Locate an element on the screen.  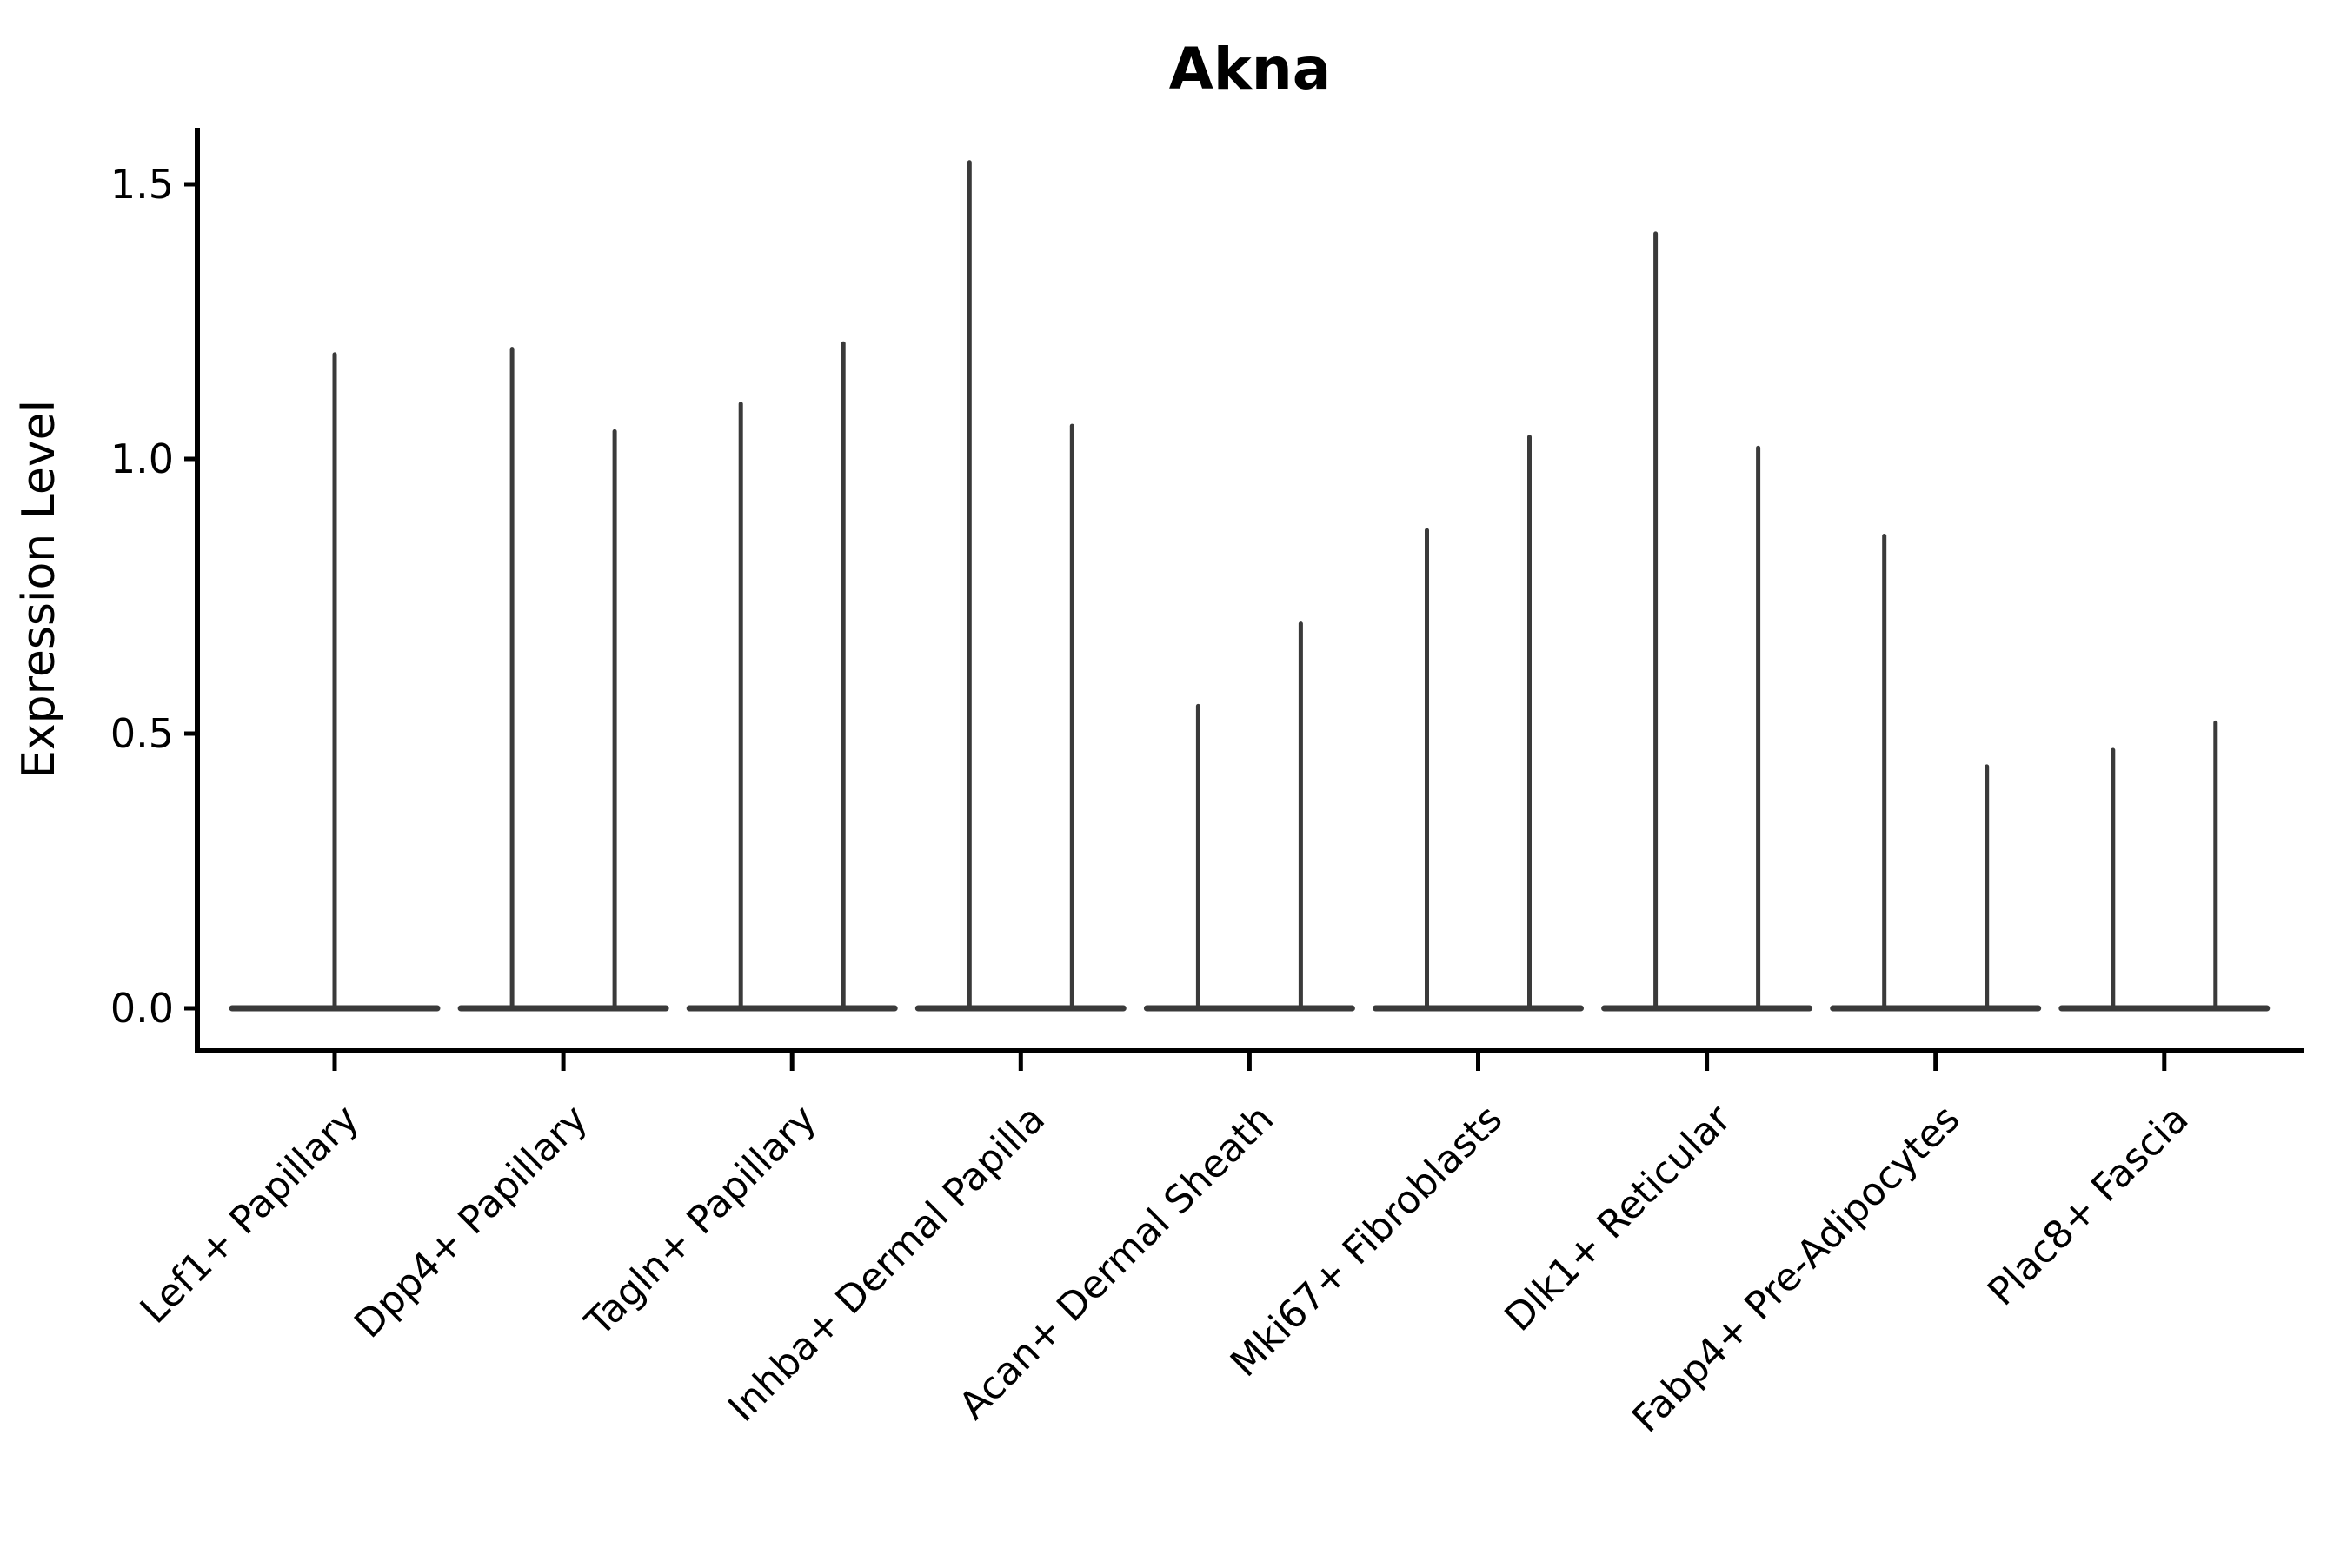
y-tick-label: 0.5 is located at coordinates (142, 733).